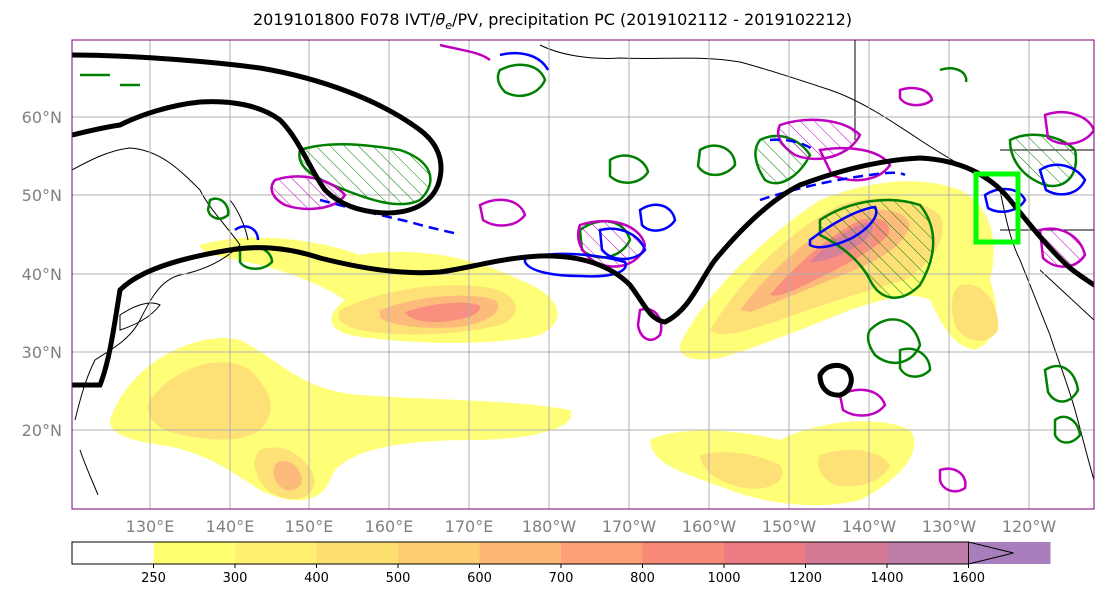 This screenshot has height=603, width=1105. I want to click on colorbar-tick-label: 500, so click(398, 578).